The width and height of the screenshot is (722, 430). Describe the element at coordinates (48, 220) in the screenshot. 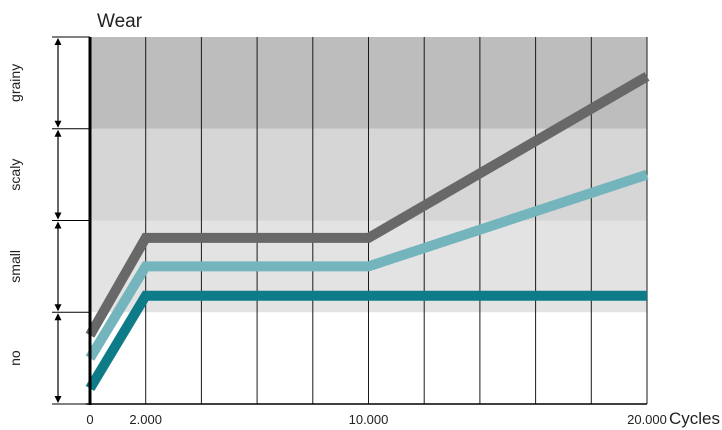

I see `wear-level-labels: no small scaly grainy` at that location.